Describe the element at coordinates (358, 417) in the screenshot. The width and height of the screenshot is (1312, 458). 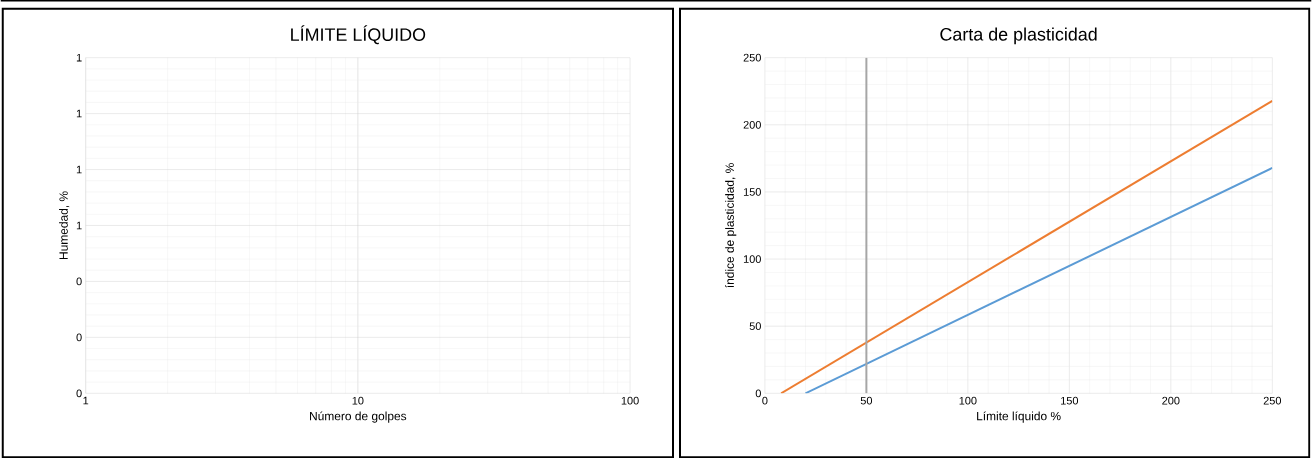
I see `x-axis-title: Número de golpes` at that location.